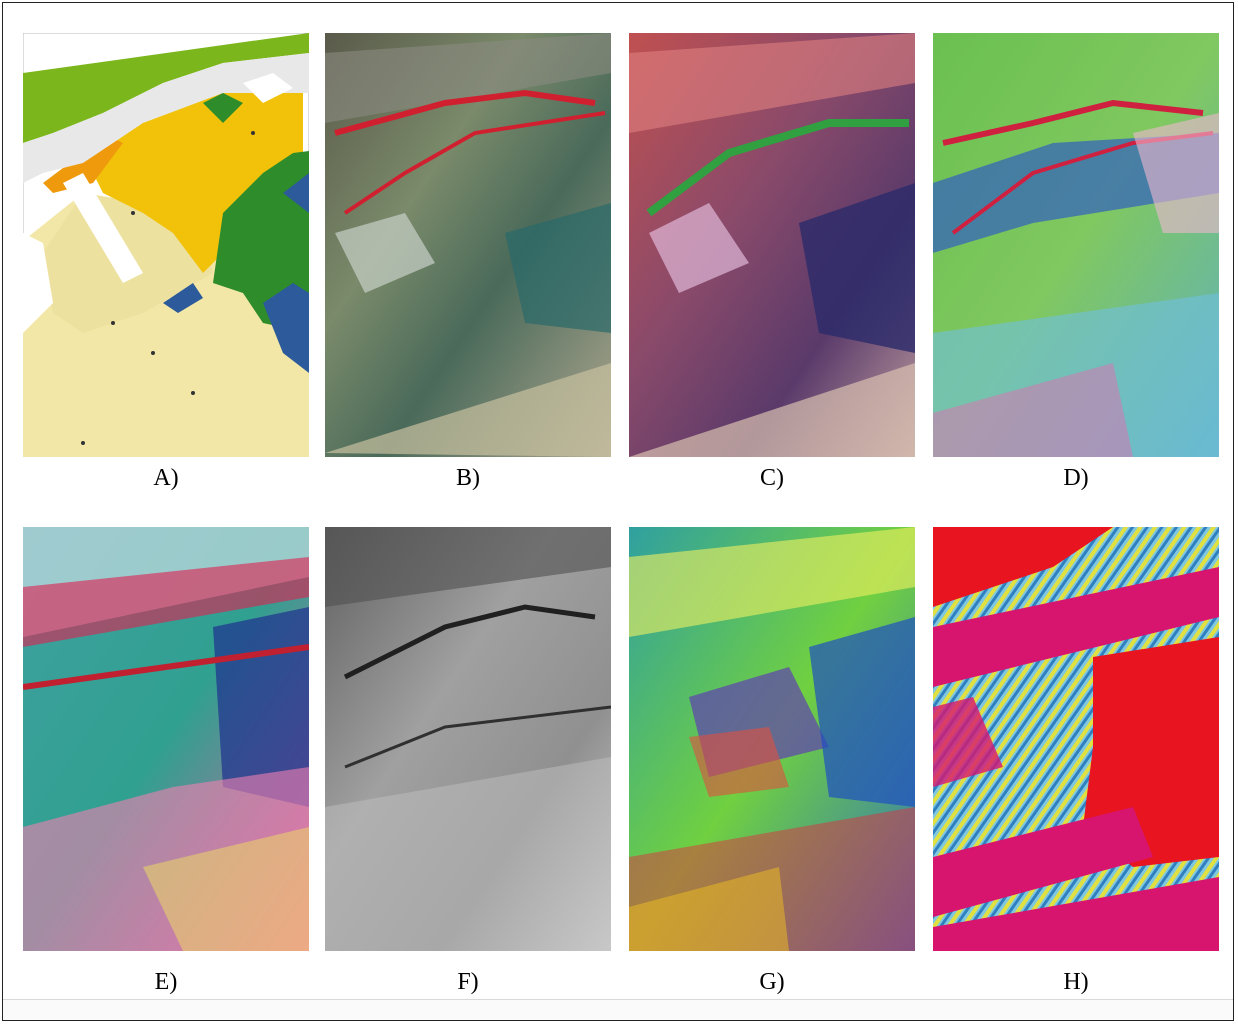  Describe the element at coordinates (166, 982) in the screenshot. I see `panel-e-label: E)` at that location.